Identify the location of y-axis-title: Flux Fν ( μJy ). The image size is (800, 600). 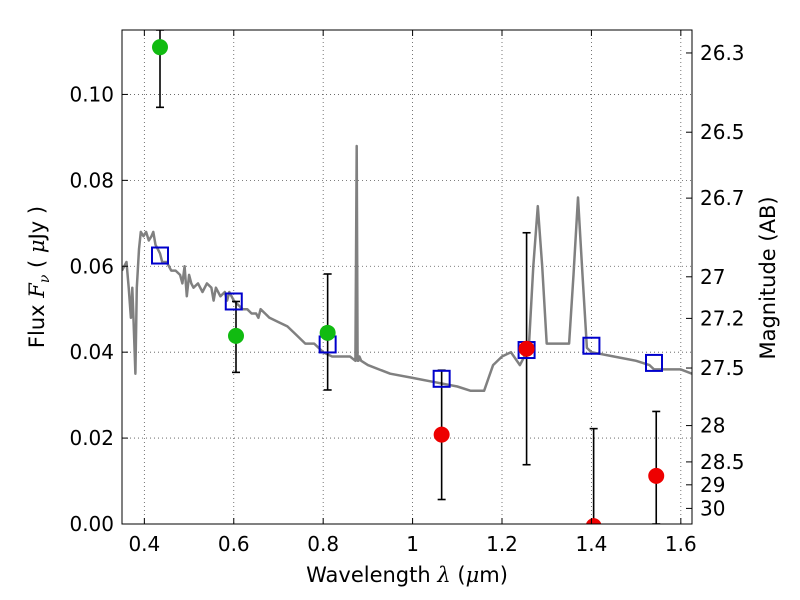
(39, 277).